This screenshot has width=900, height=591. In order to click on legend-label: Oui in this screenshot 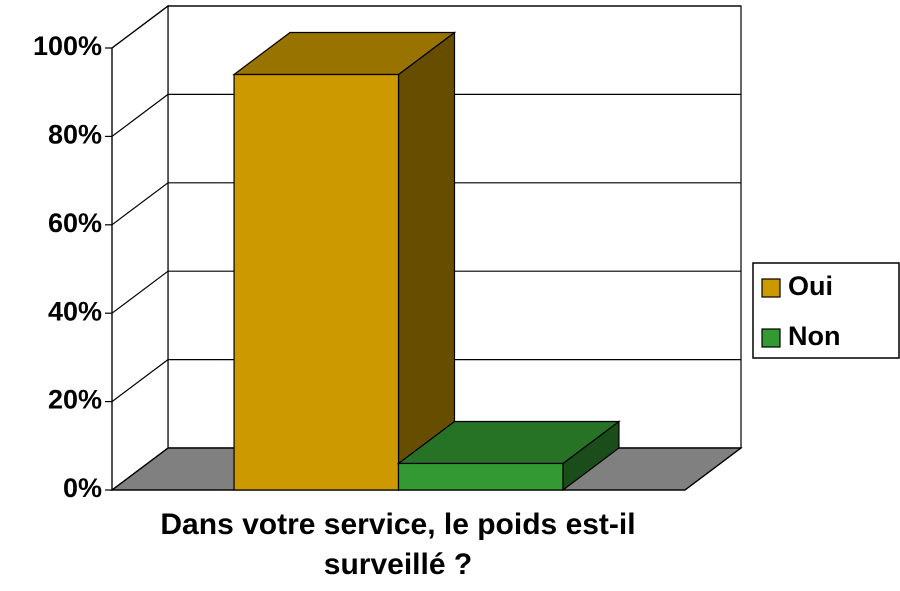, I will do `click(810, 286)`.